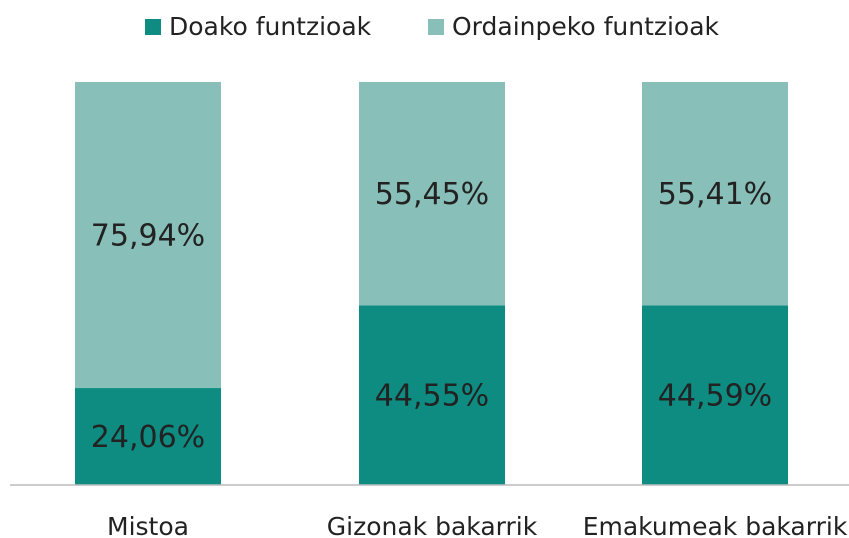  I want to click on value-label: 55,45%, so click(432, 194).